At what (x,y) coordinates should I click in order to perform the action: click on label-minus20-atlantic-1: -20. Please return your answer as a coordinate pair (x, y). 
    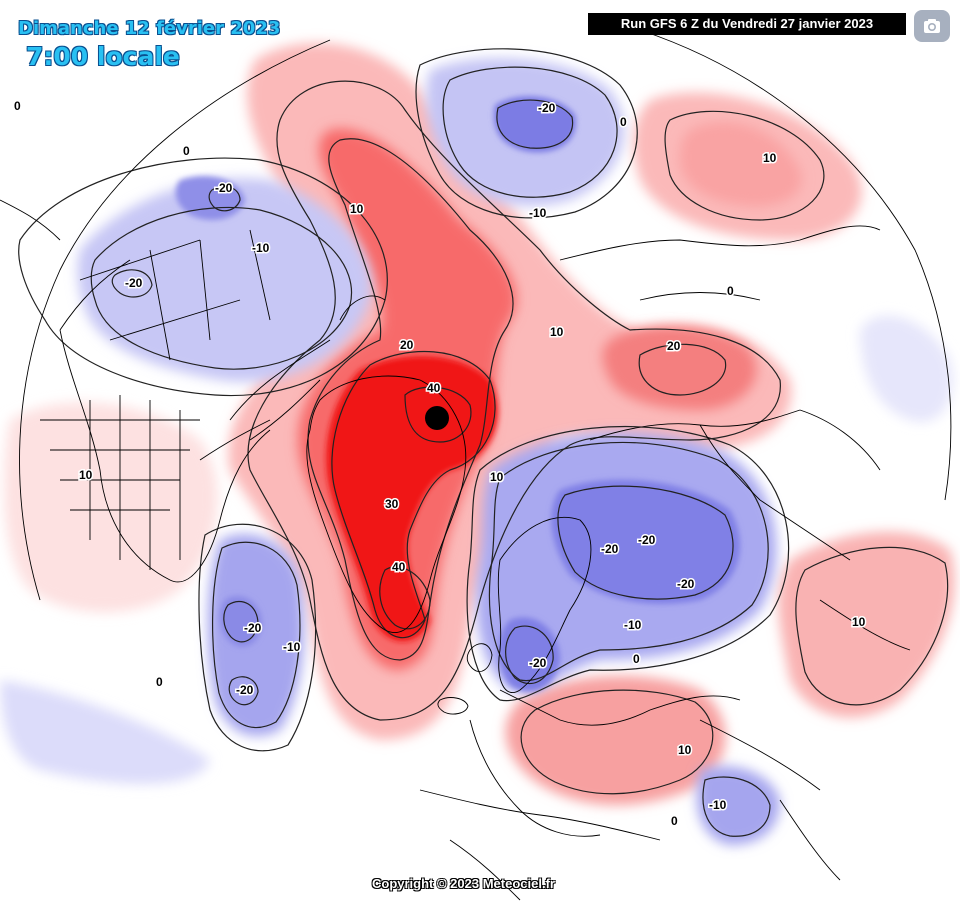
    Looking at the image, I should click on (253, 628).